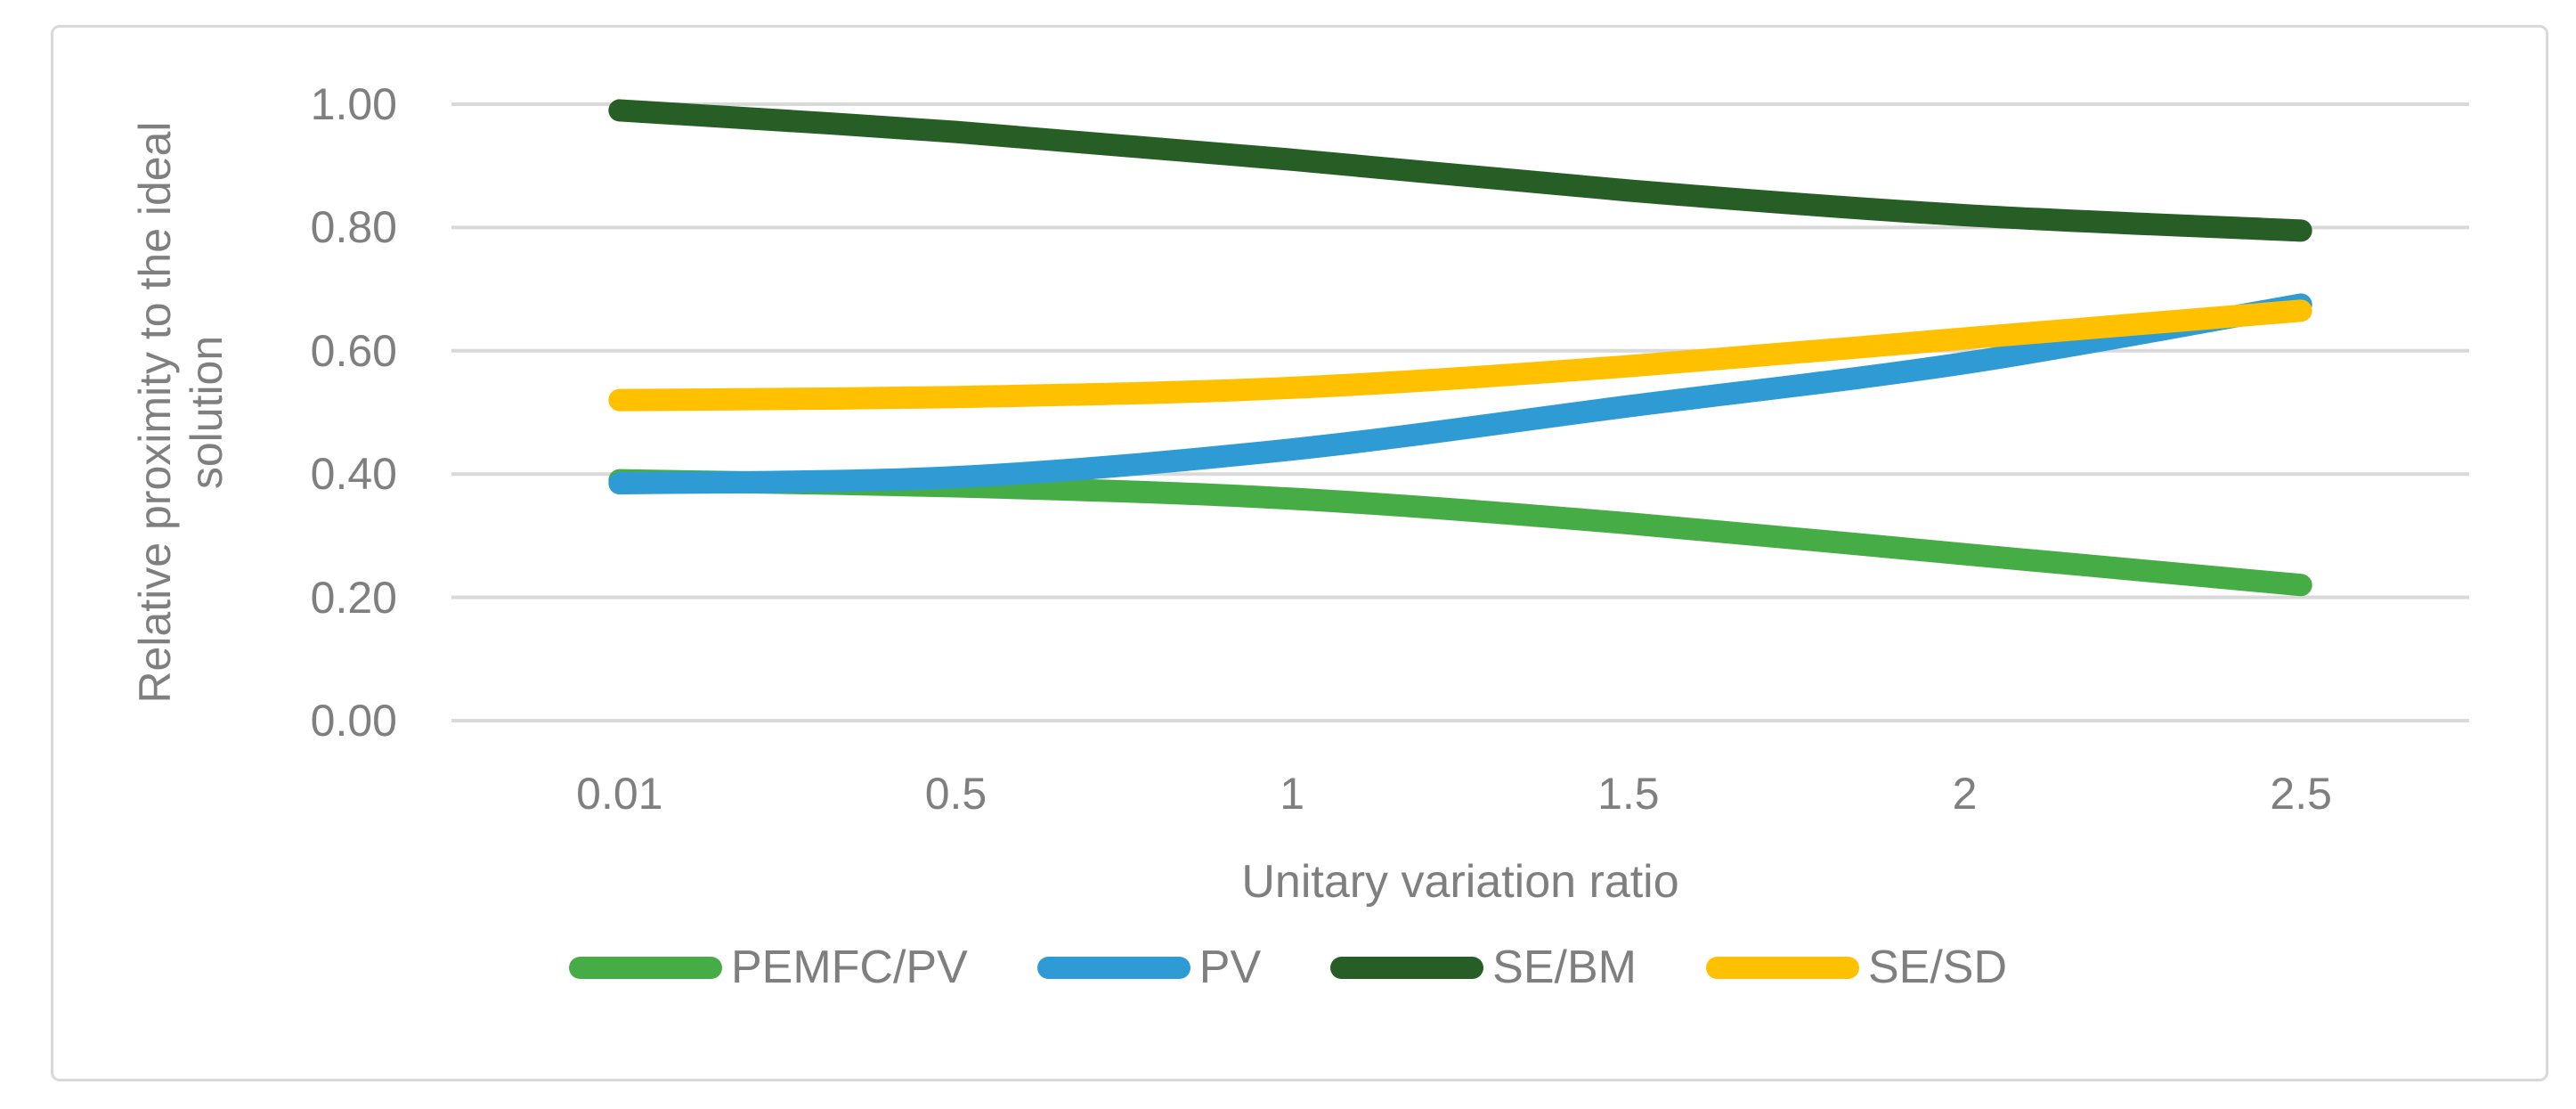  I want to click on legend-label: PV, so click(1230, 967).